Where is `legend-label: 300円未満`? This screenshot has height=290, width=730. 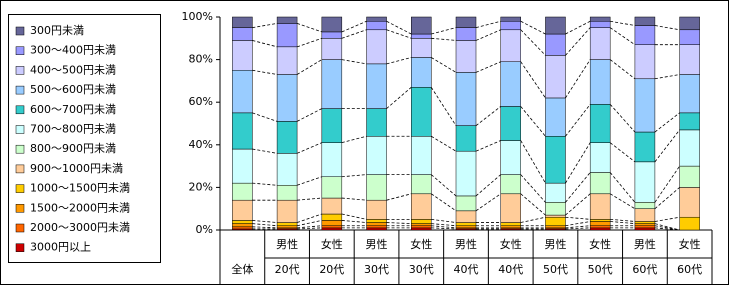 legend-label: 300円未満 is located at coordinates (57, 30).